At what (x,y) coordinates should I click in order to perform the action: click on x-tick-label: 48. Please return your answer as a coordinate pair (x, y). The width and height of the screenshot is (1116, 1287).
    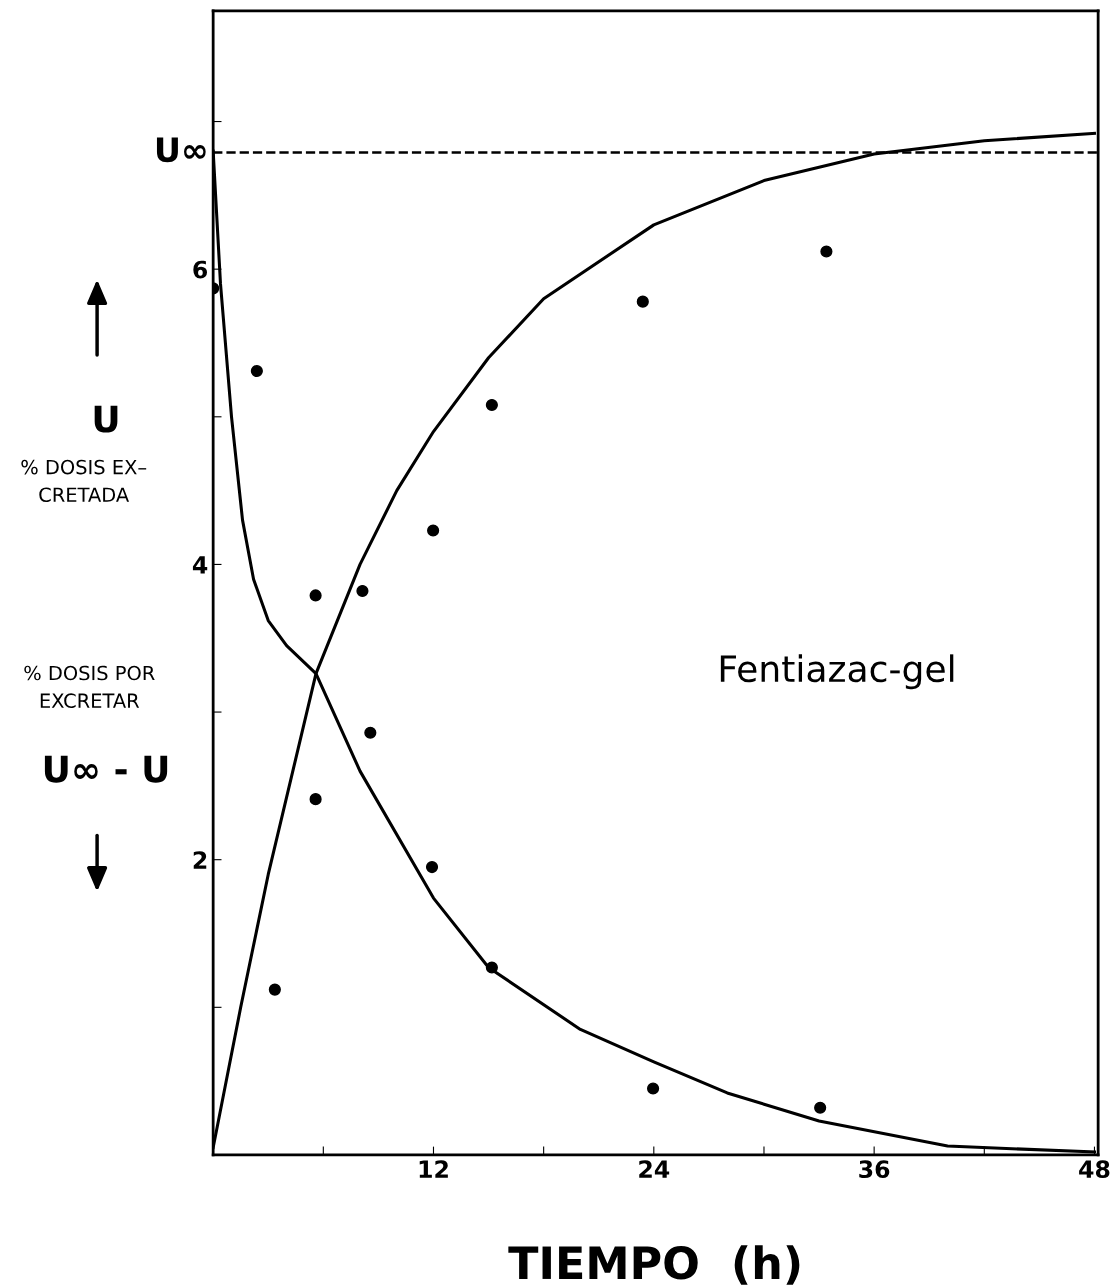
    Looking at the image, I should click on (1094, 1169).